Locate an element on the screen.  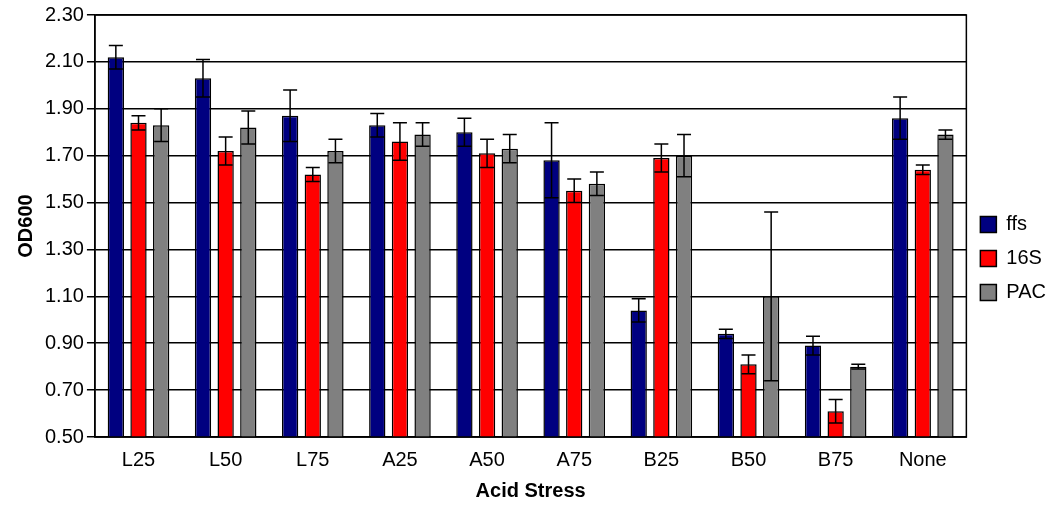
y-tick-label: 1.10 is located at coordinates (64, 294).